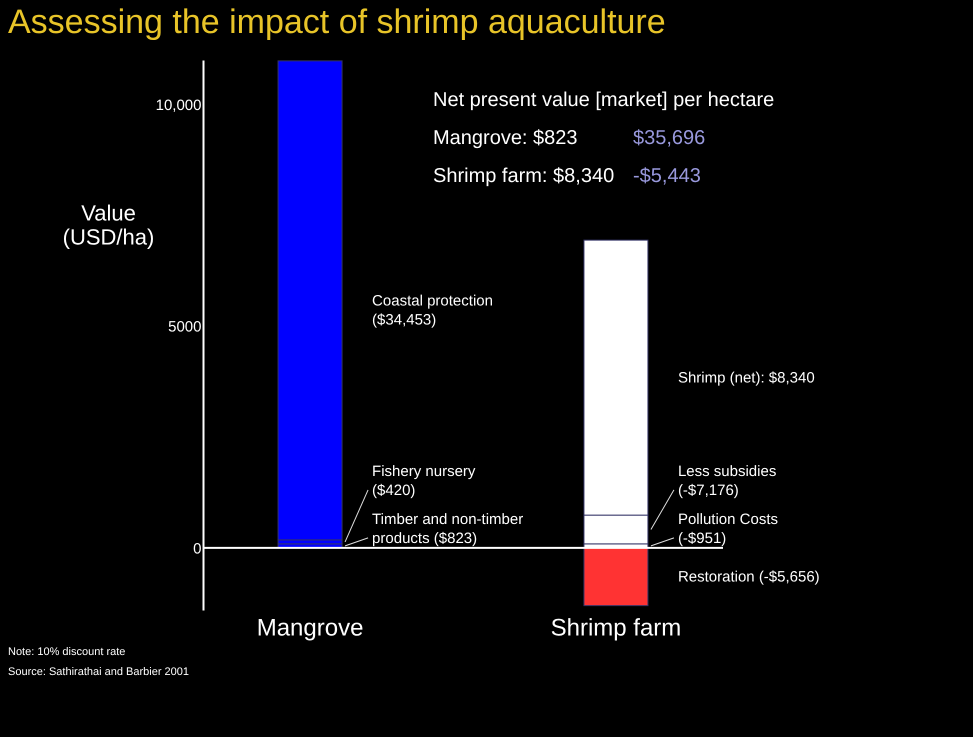 The height and width of the screenshot is (737, 973). What do you see at coordinates (108, 225) in the screenshot?
I see `y-axis-title: Value (USD/ha)` at bounding box center [108, 225].